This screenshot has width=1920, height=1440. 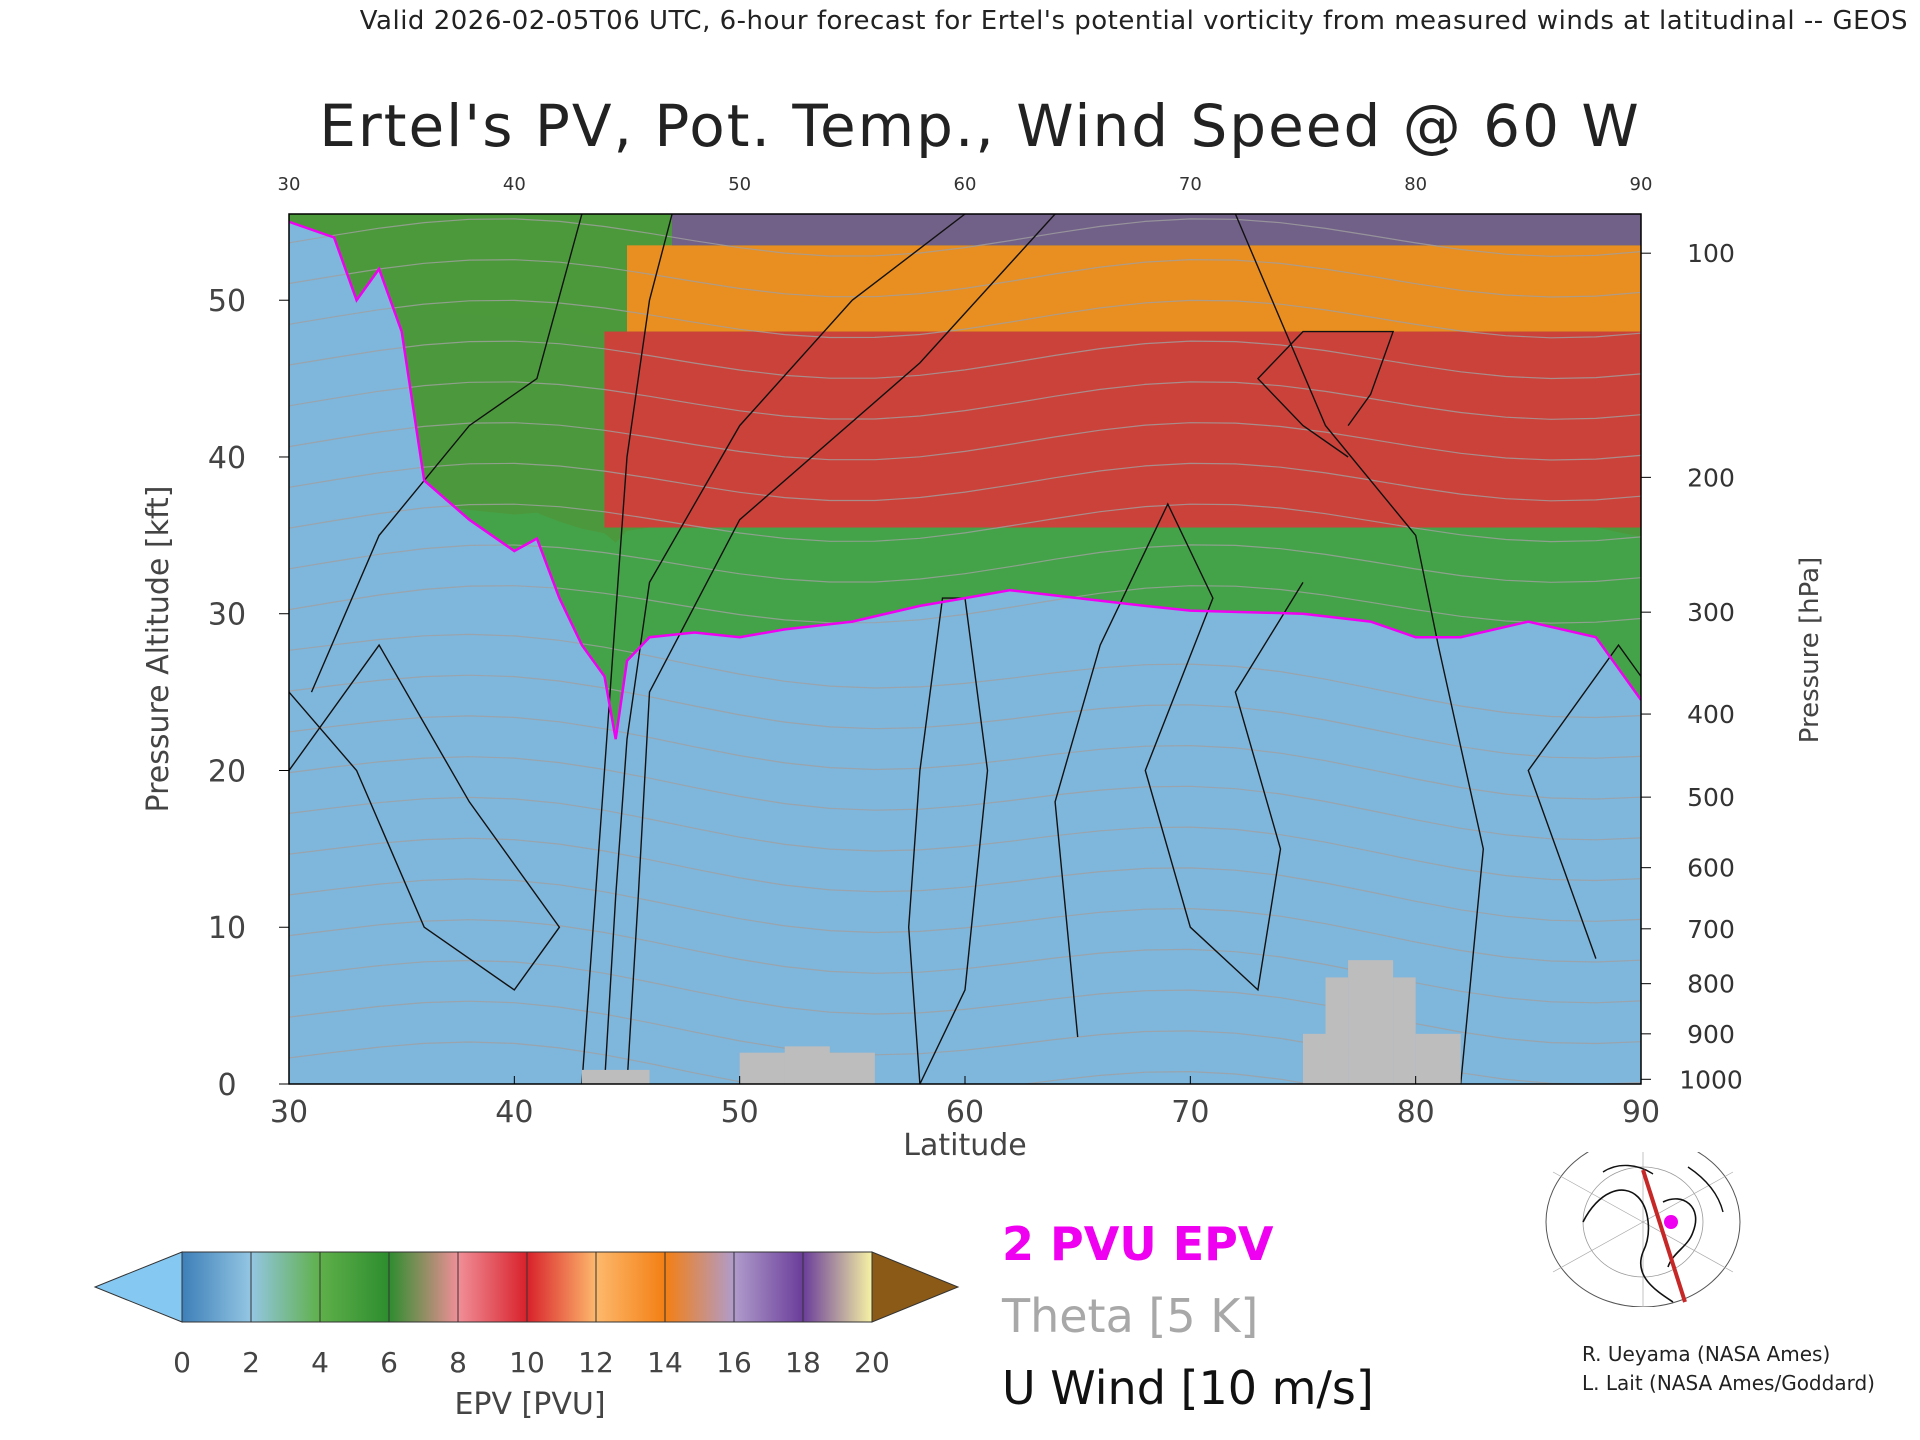 I want to click on terrain-blocks, so click(x=1021, y=1022).